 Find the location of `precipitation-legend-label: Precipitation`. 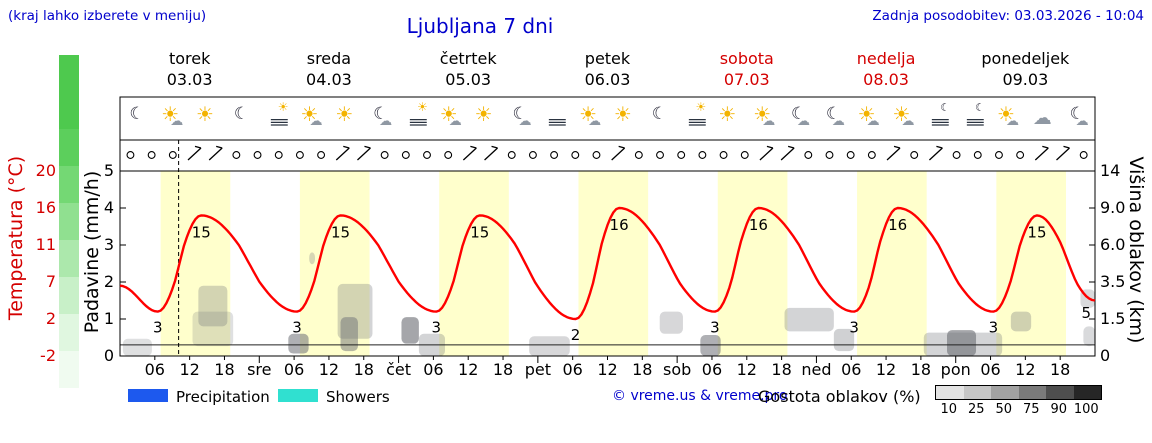

precipitation-legend-label: Precipitation is located at coordinates (223, 397).